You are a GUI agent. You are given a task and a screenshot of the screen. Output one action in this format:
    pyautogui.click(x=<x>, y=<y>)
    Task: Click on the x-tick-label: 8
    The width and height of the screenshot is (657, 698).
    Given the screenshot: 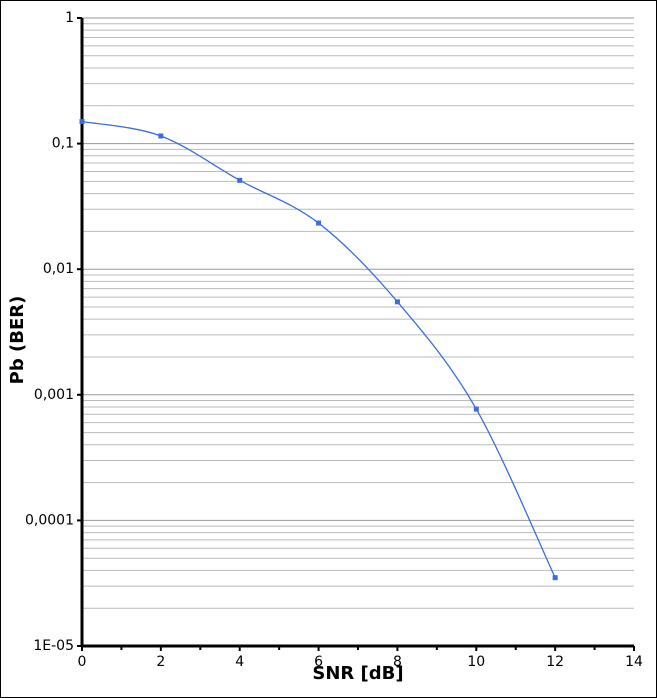 What is the action you would take?
    pyautogui.click(x=397, y=662)
    